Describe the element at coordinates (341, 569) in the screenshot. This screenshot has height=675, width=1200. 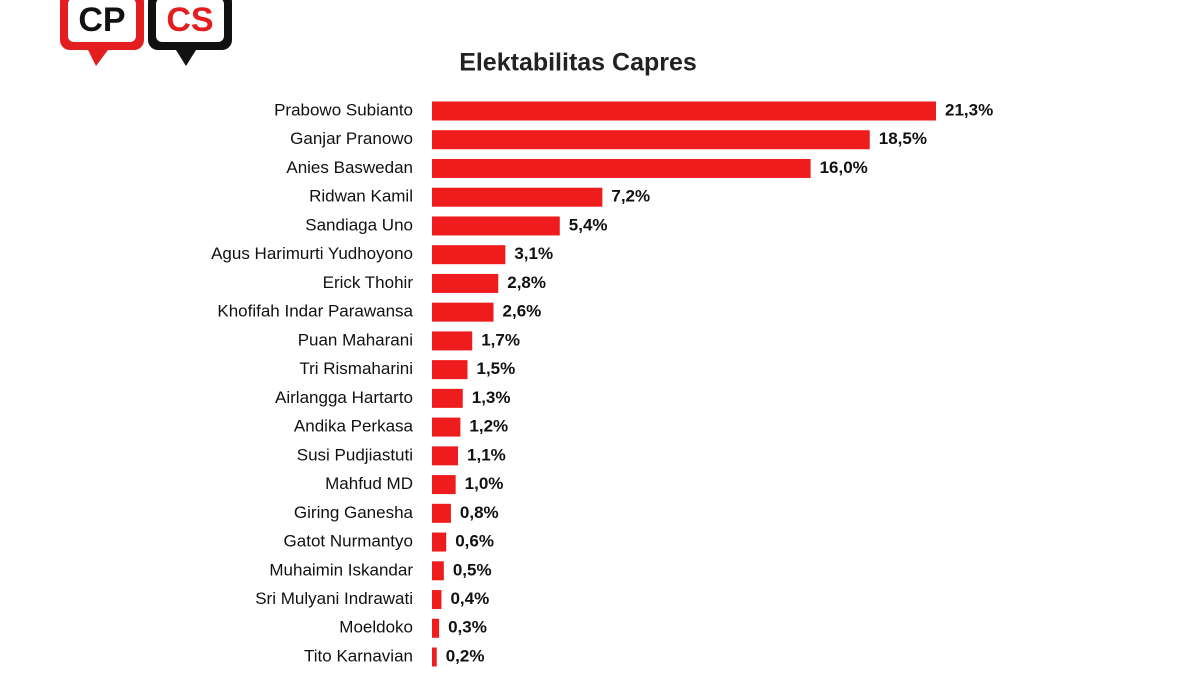
I see `category-label: Muhaimin Iskandar` at that location.